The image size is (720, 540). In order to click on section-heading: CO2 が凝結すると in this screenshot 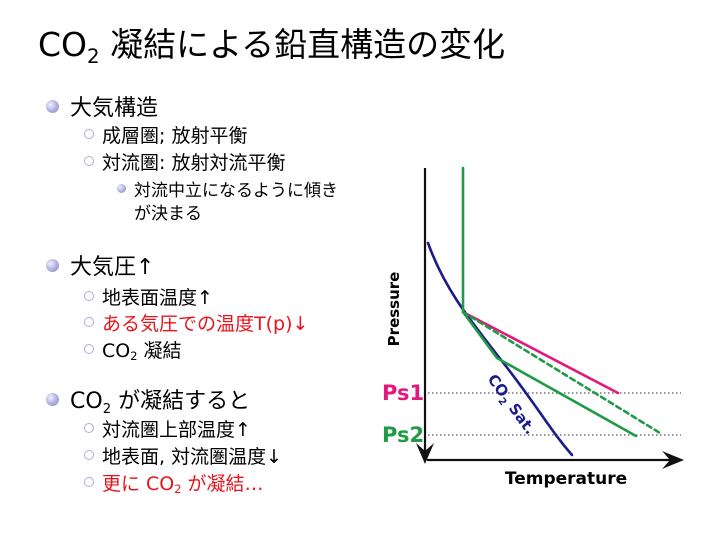, I will do `click(160, 400)`.